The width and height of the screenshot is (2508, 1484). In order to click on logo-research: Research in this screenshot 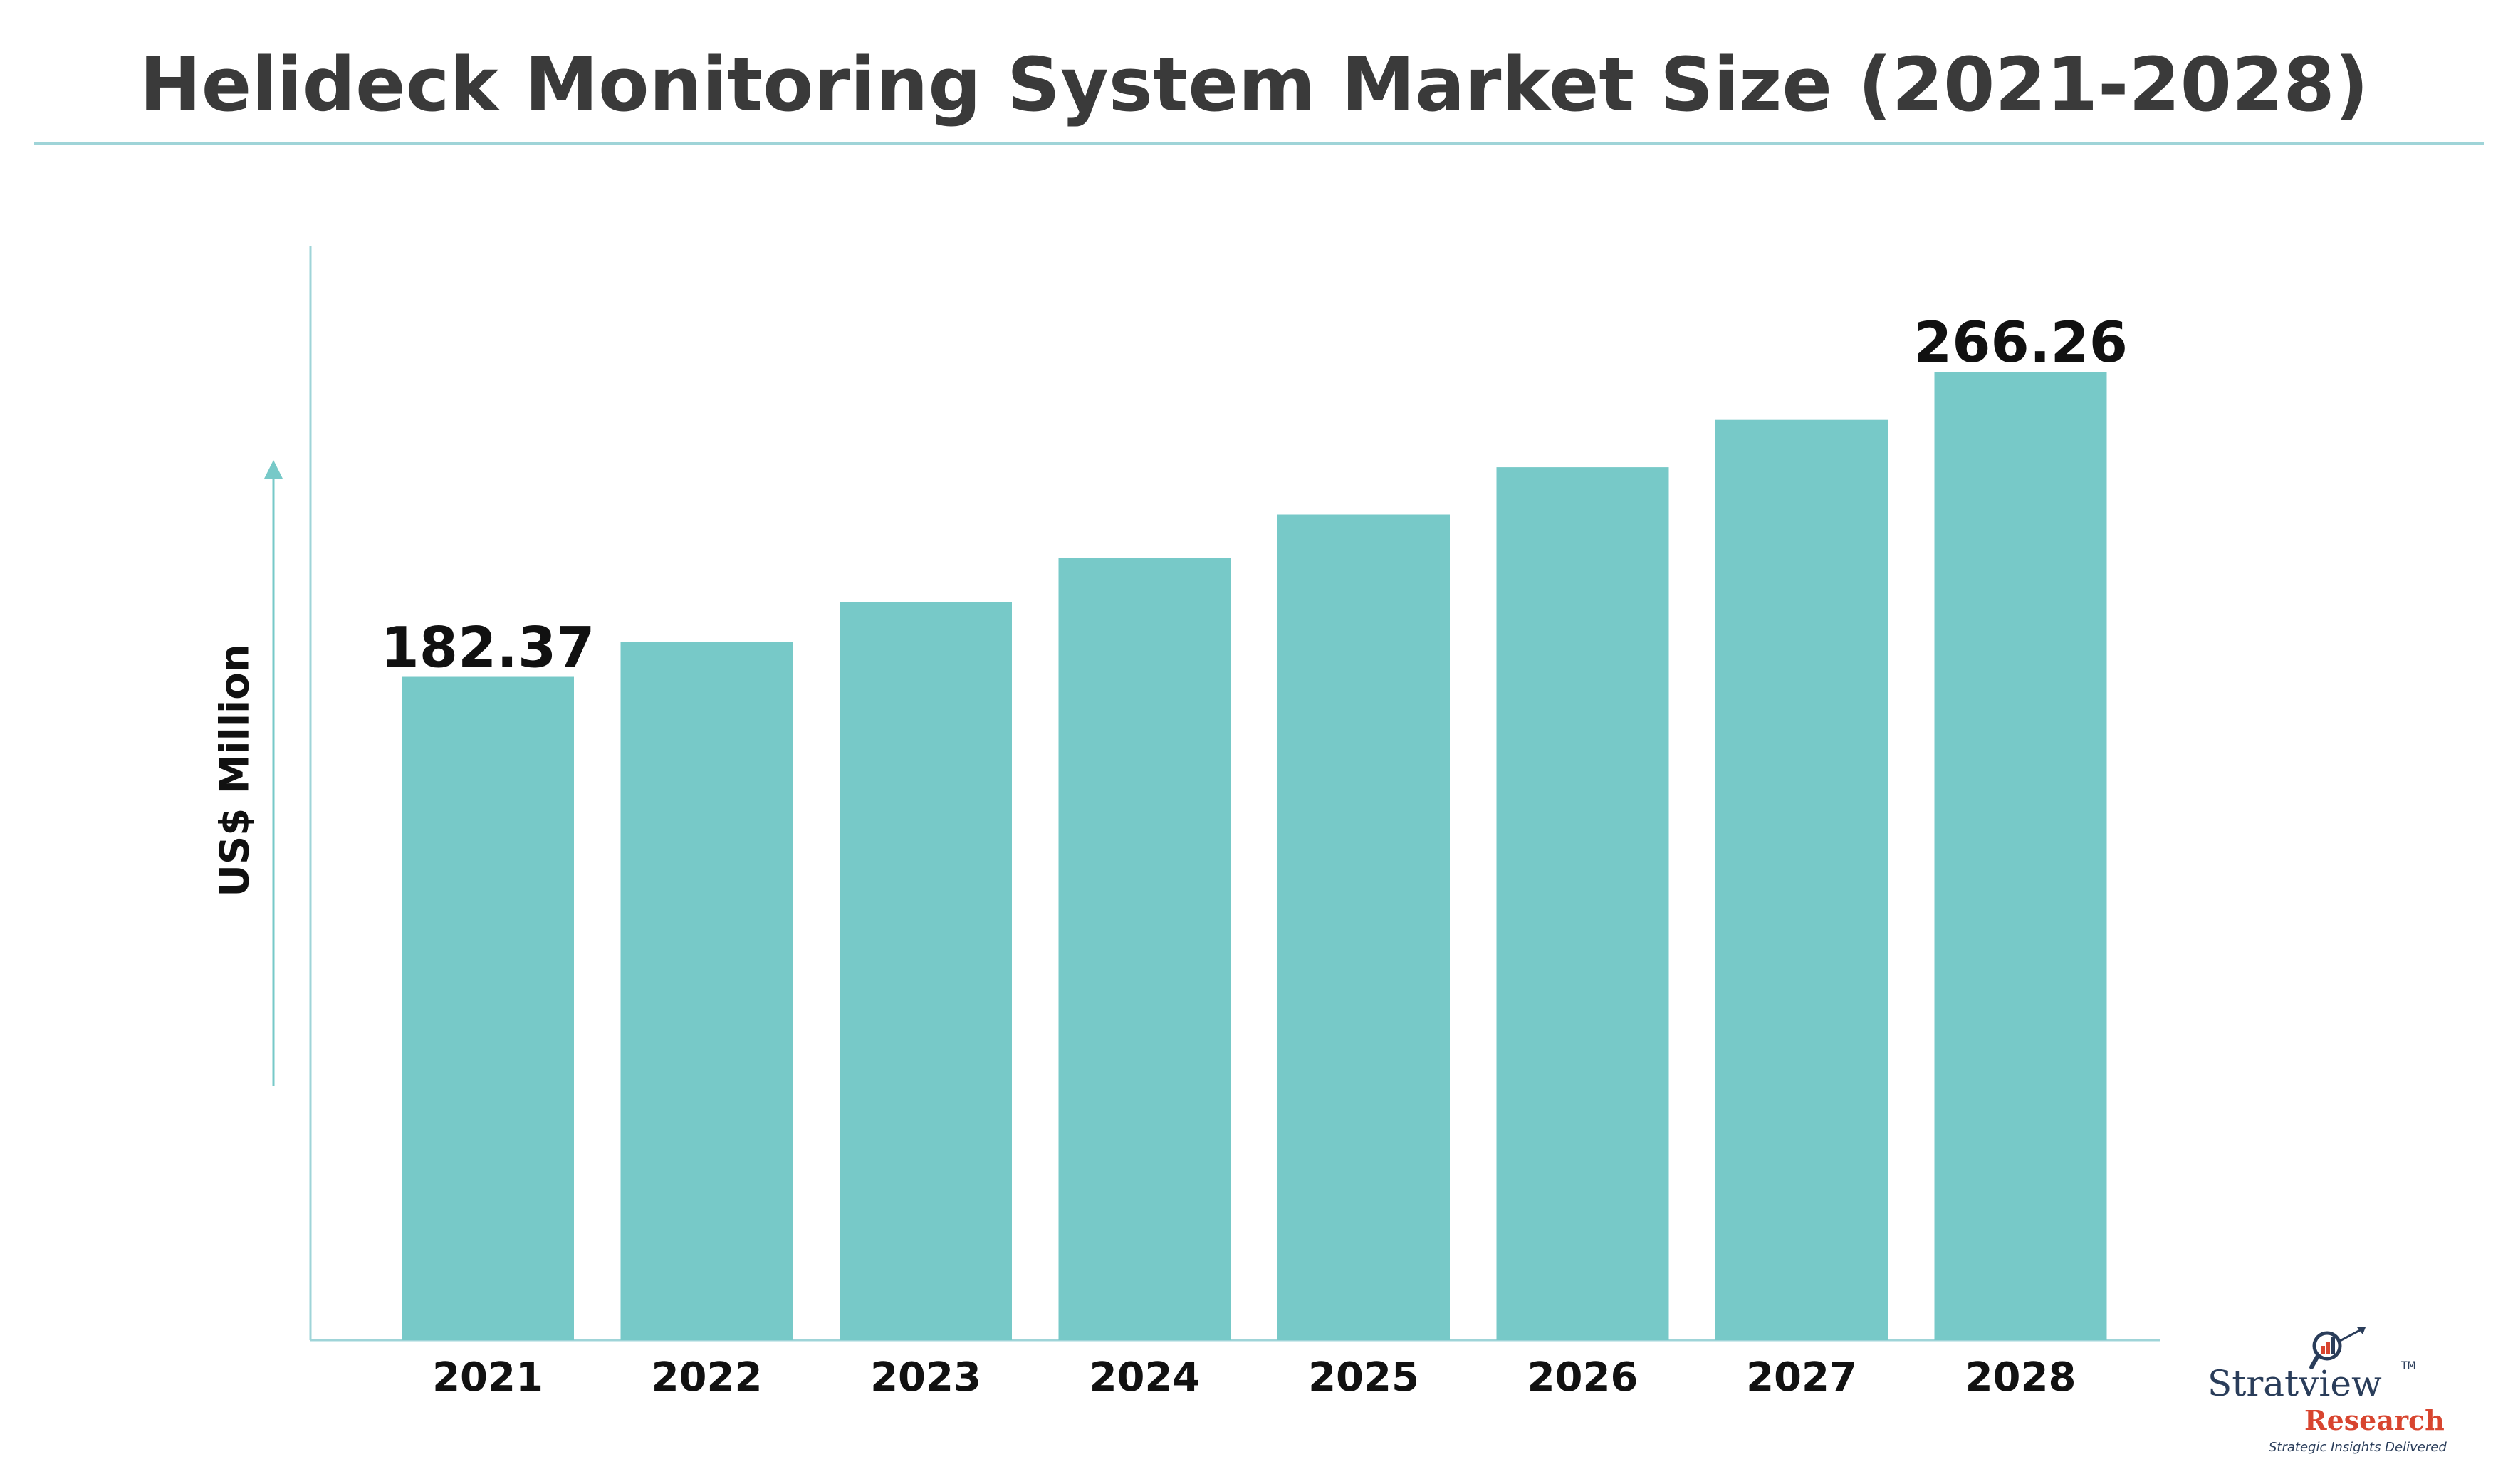, I will do `click(2374, 1420)`.